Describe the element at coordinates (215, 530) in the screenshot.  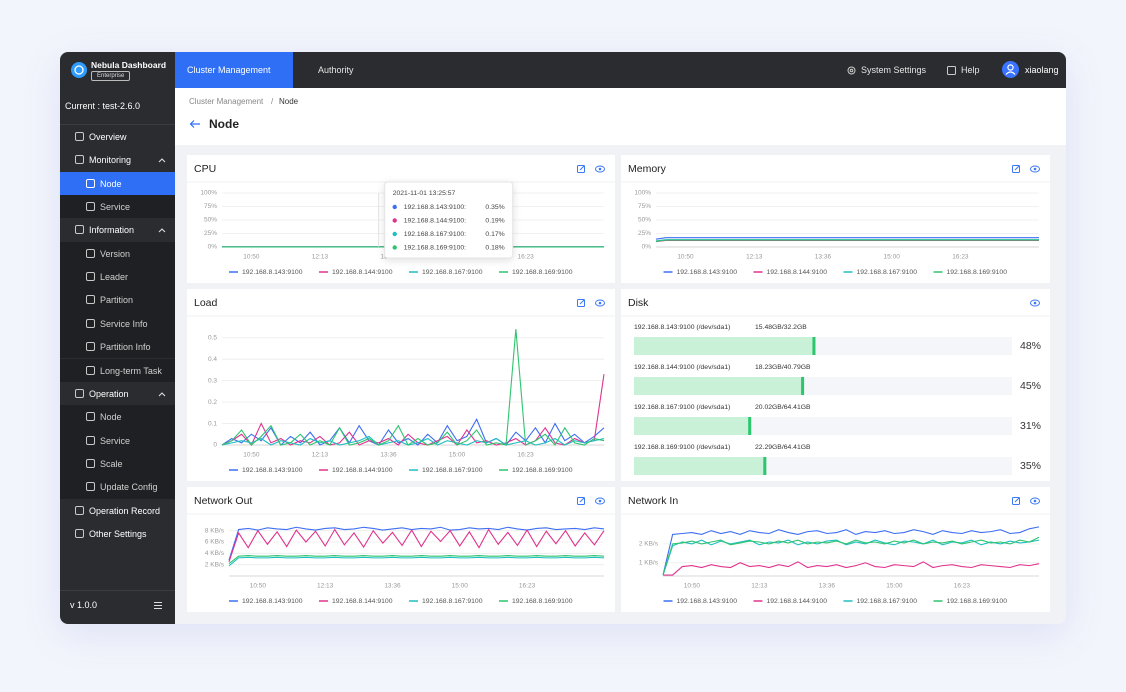
I see `y-tick-label: 8 KB/s` at that location.